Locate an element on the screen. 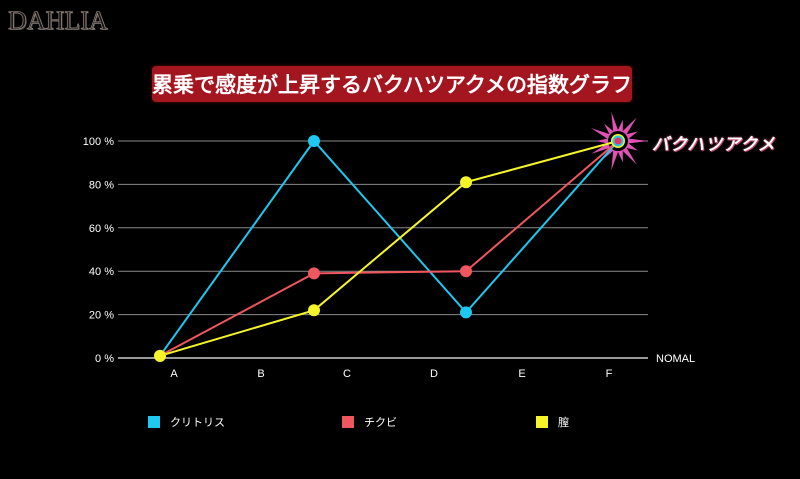  x-tick-label: E is located at coordinates (521, 374).